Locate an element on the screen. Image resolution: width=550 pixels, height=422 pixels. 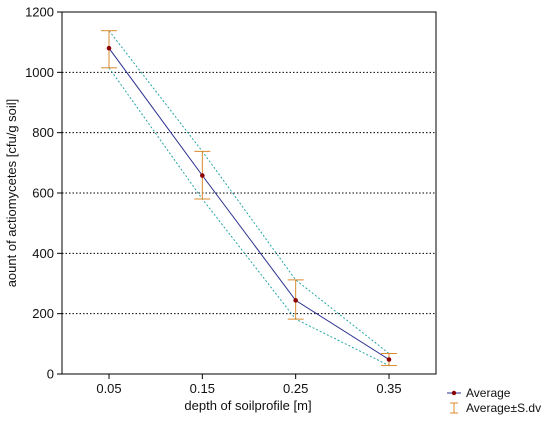
x-axis: 0.05 0.15 0.25 0.35 is located at coordinates (249, 385).